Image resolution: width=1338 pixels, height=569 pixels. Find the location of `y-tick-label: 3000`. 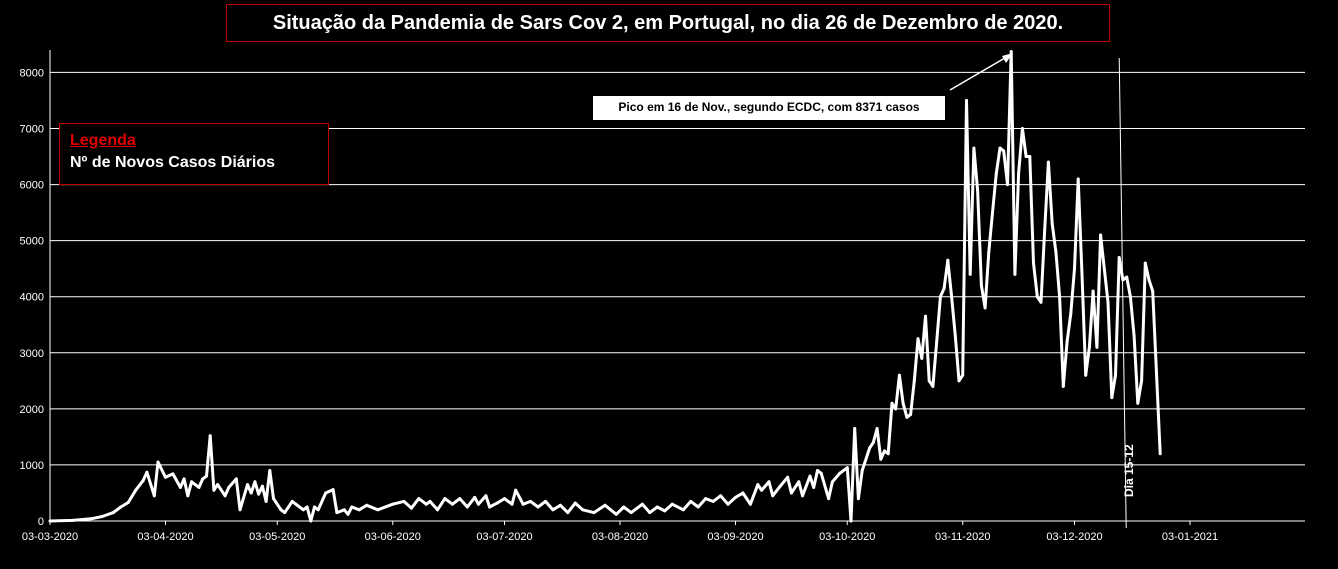

y-tick-label: 3000 is located at coordinates (32, 354).